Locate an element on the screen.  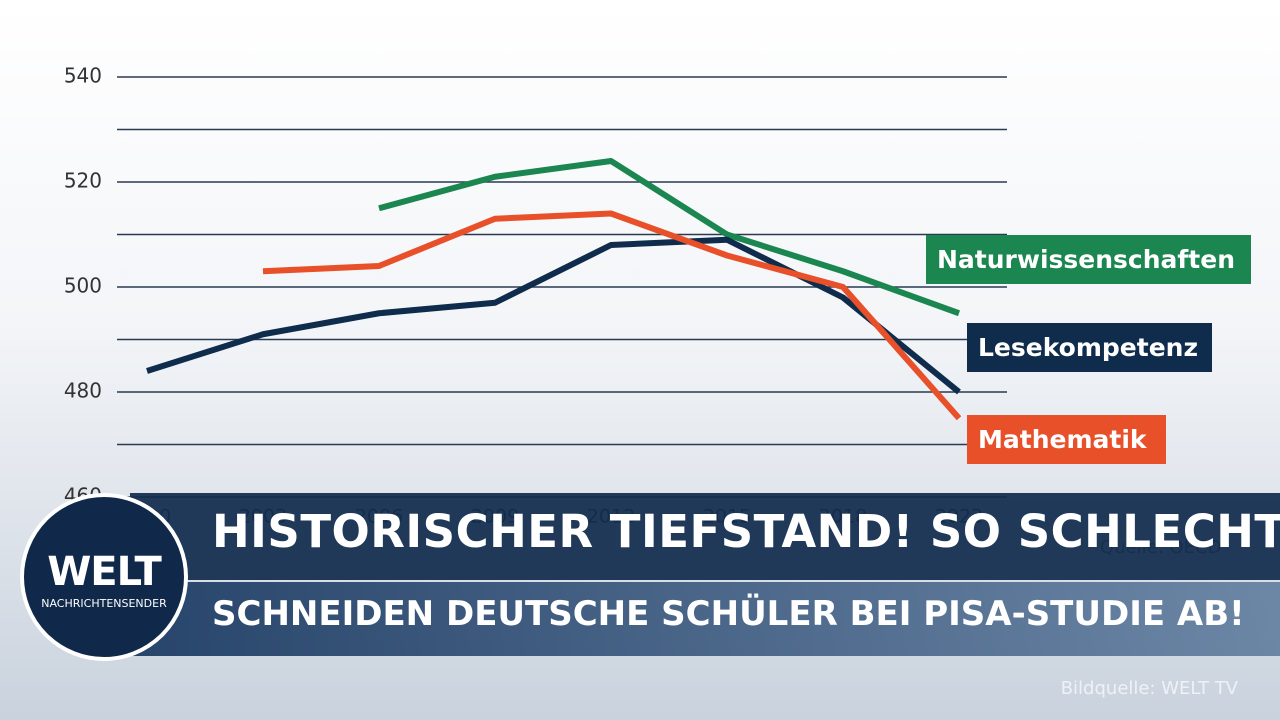
legend-label: Naturwissenschaften is located at coordinates (1086, 259).